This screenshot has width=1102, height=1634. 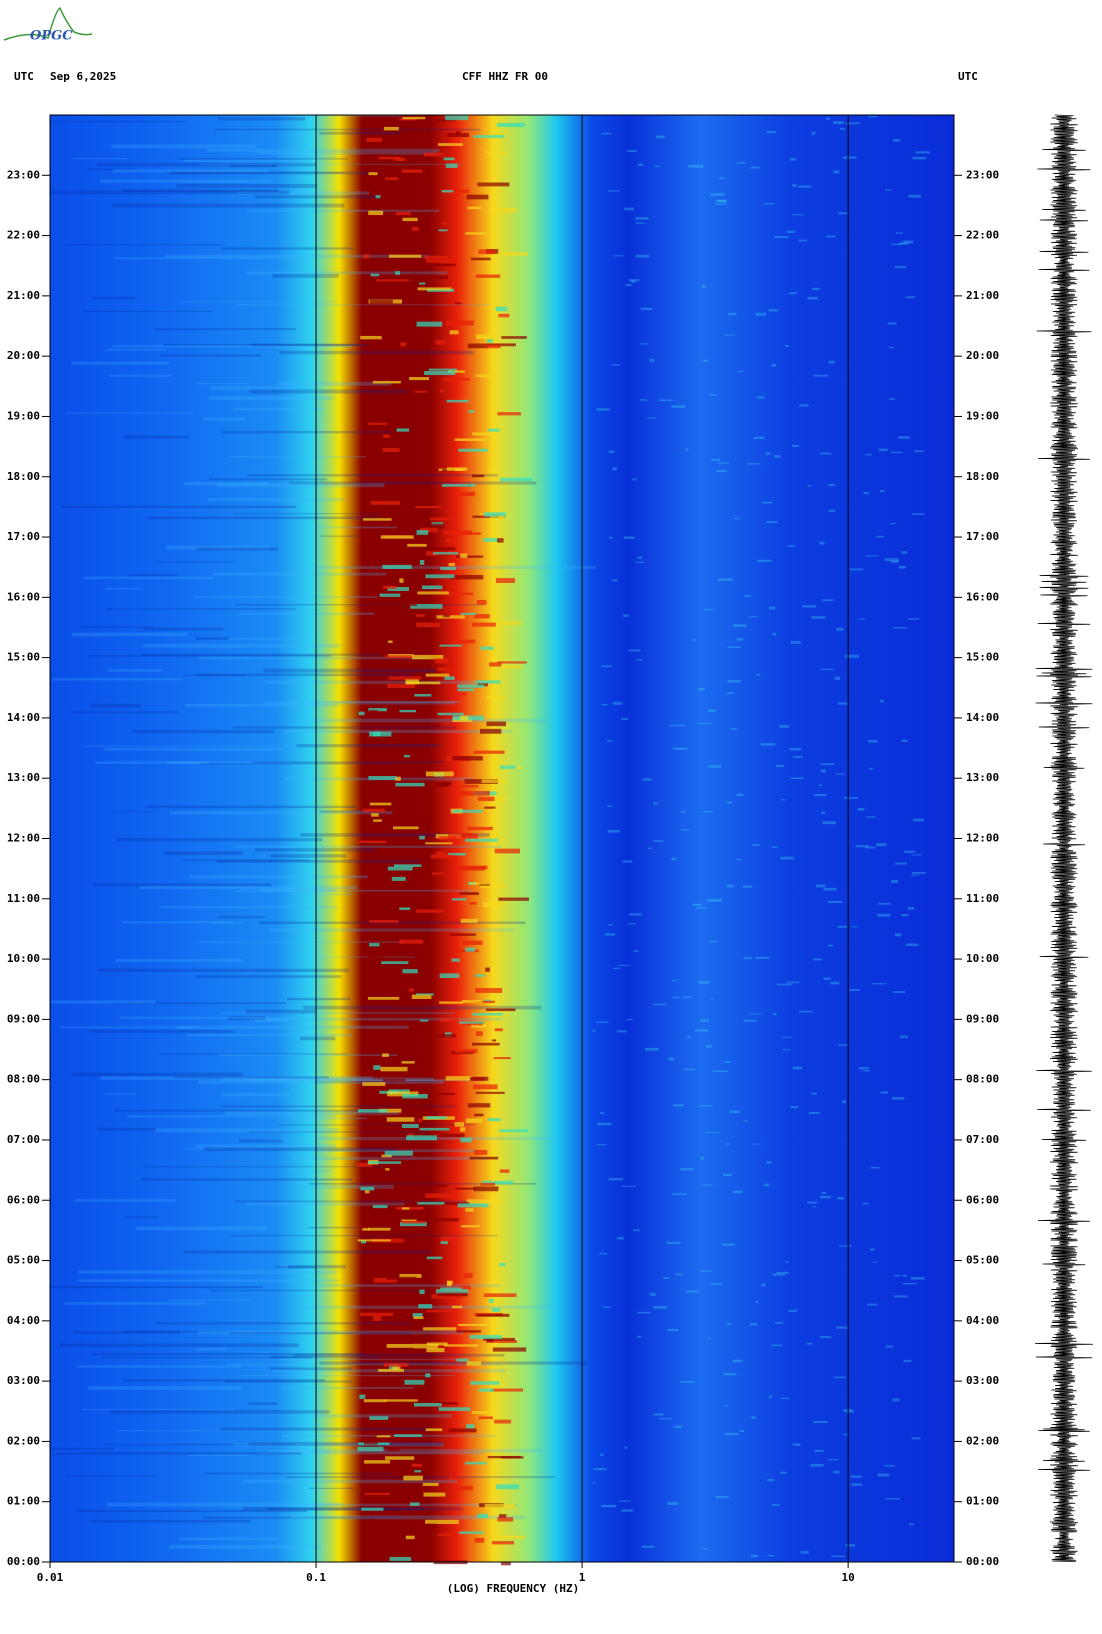 I want to click on y-tick-label: 17:00, so click(x=982, y=536).